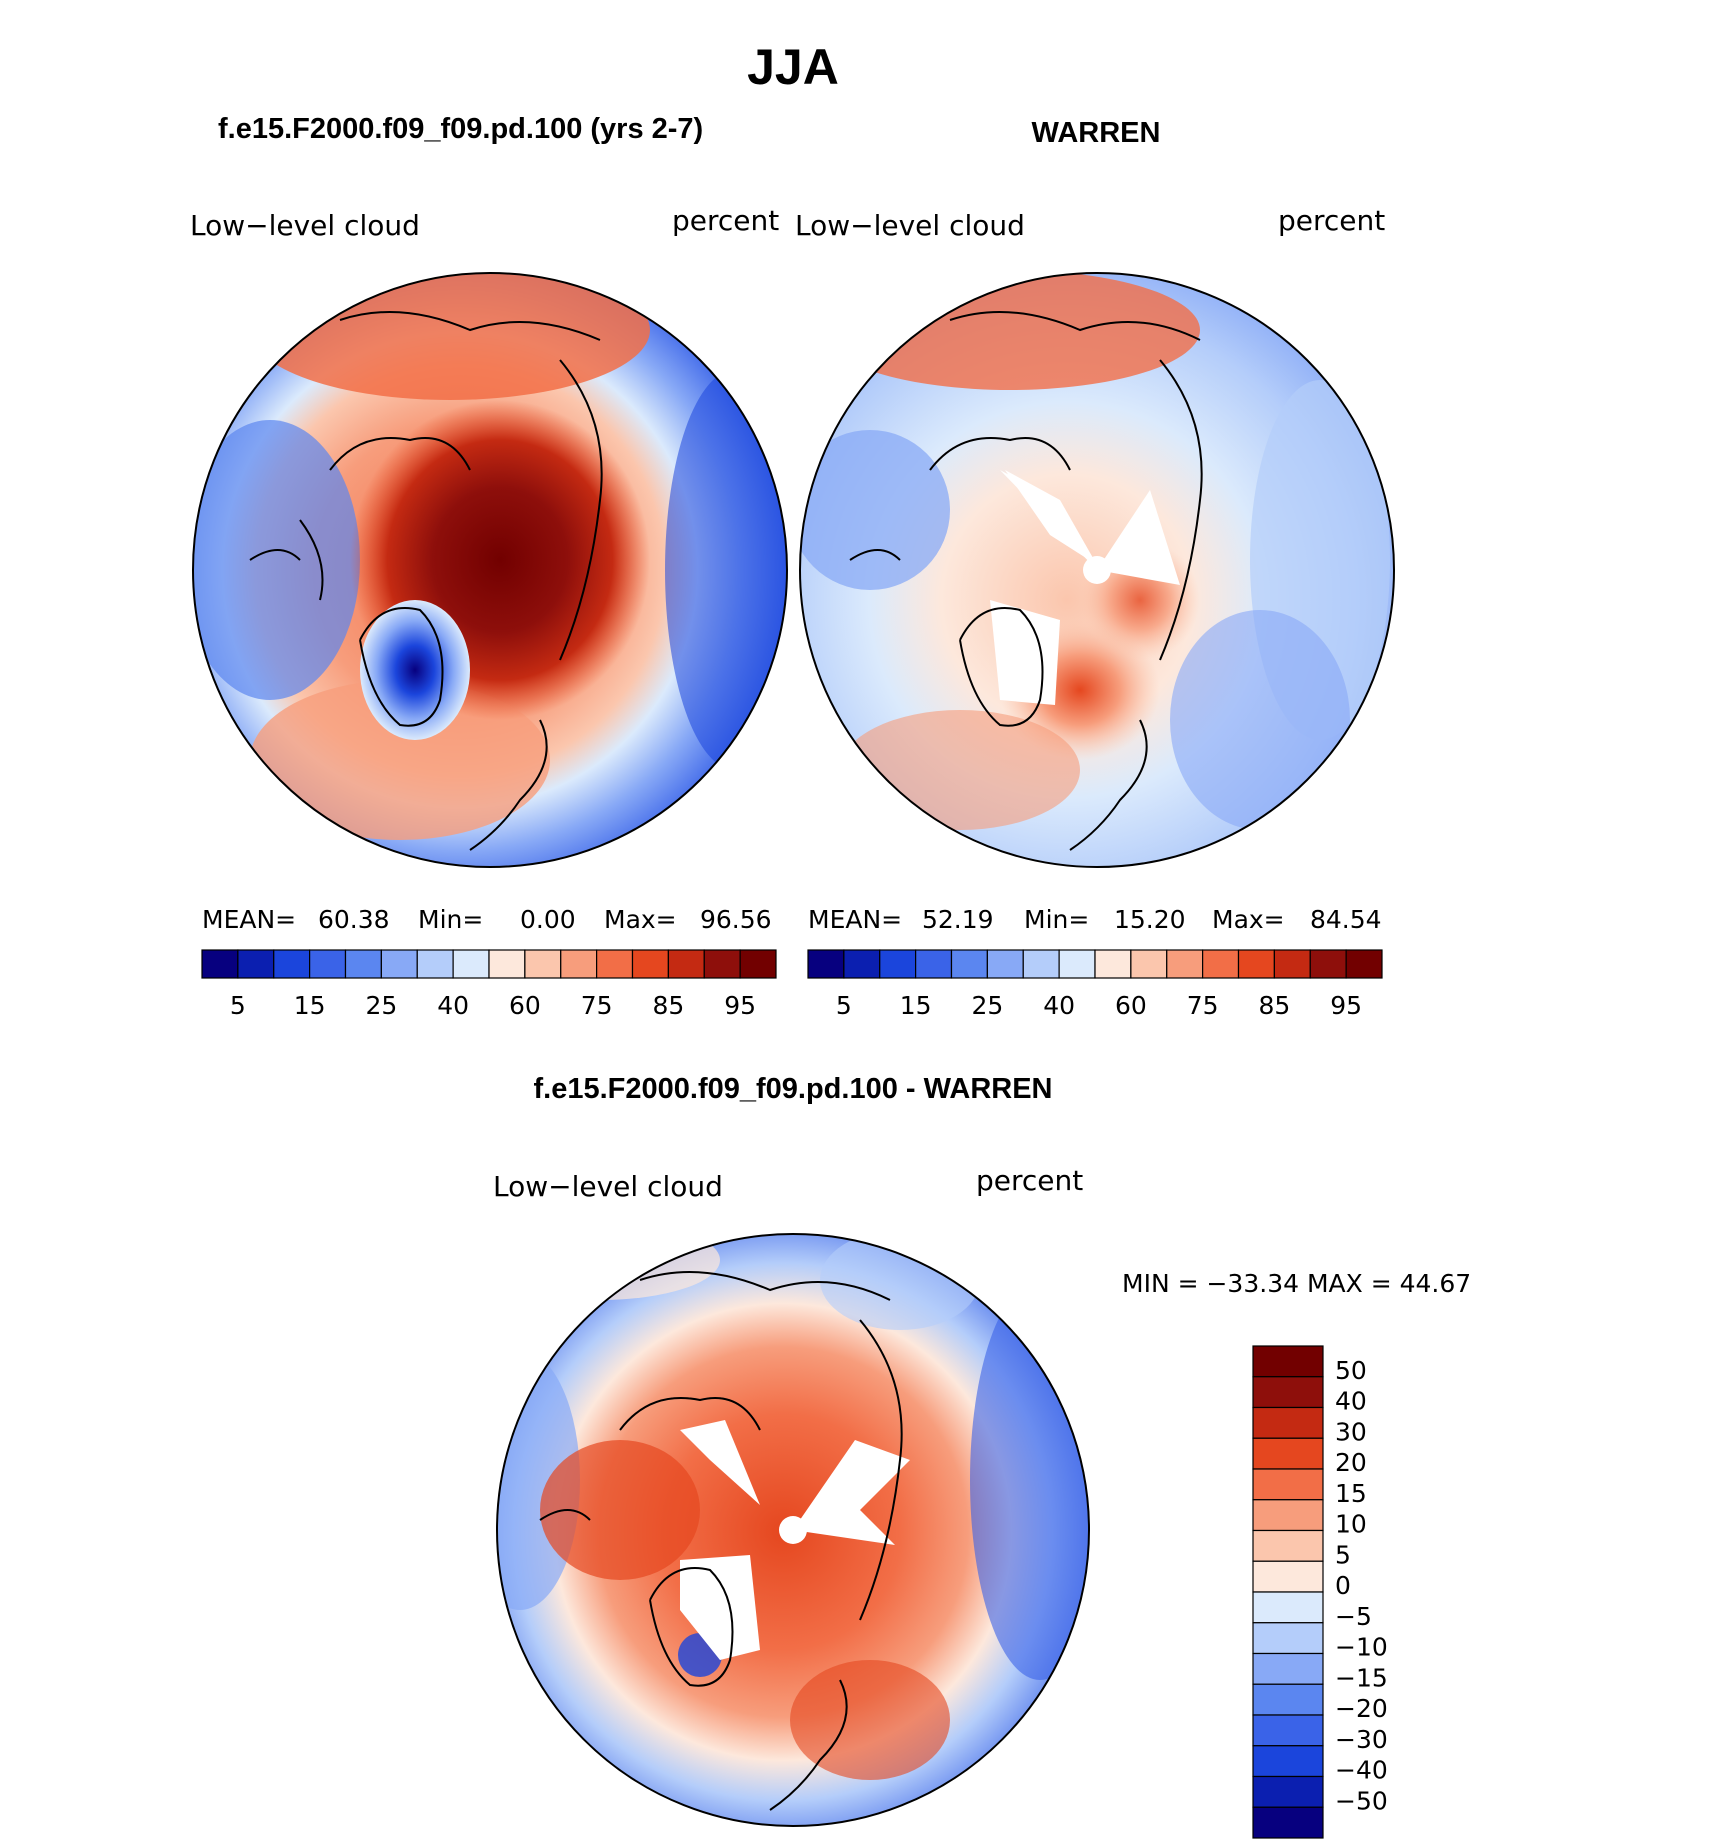  Describe the element at coordinates (1095, 984) in the screenshot. I see `colorbar-obs: 5 15 25 40 60 75 85 95` at that location.